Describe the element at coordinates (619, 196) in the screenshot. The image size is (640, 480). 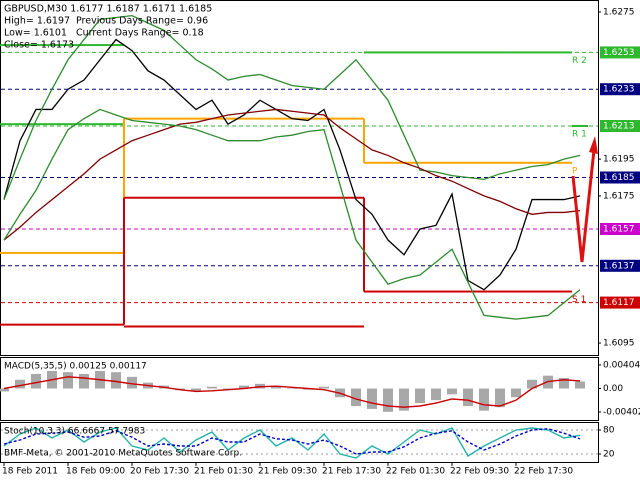
I see `y-tick-label: 1.6175` at that location.